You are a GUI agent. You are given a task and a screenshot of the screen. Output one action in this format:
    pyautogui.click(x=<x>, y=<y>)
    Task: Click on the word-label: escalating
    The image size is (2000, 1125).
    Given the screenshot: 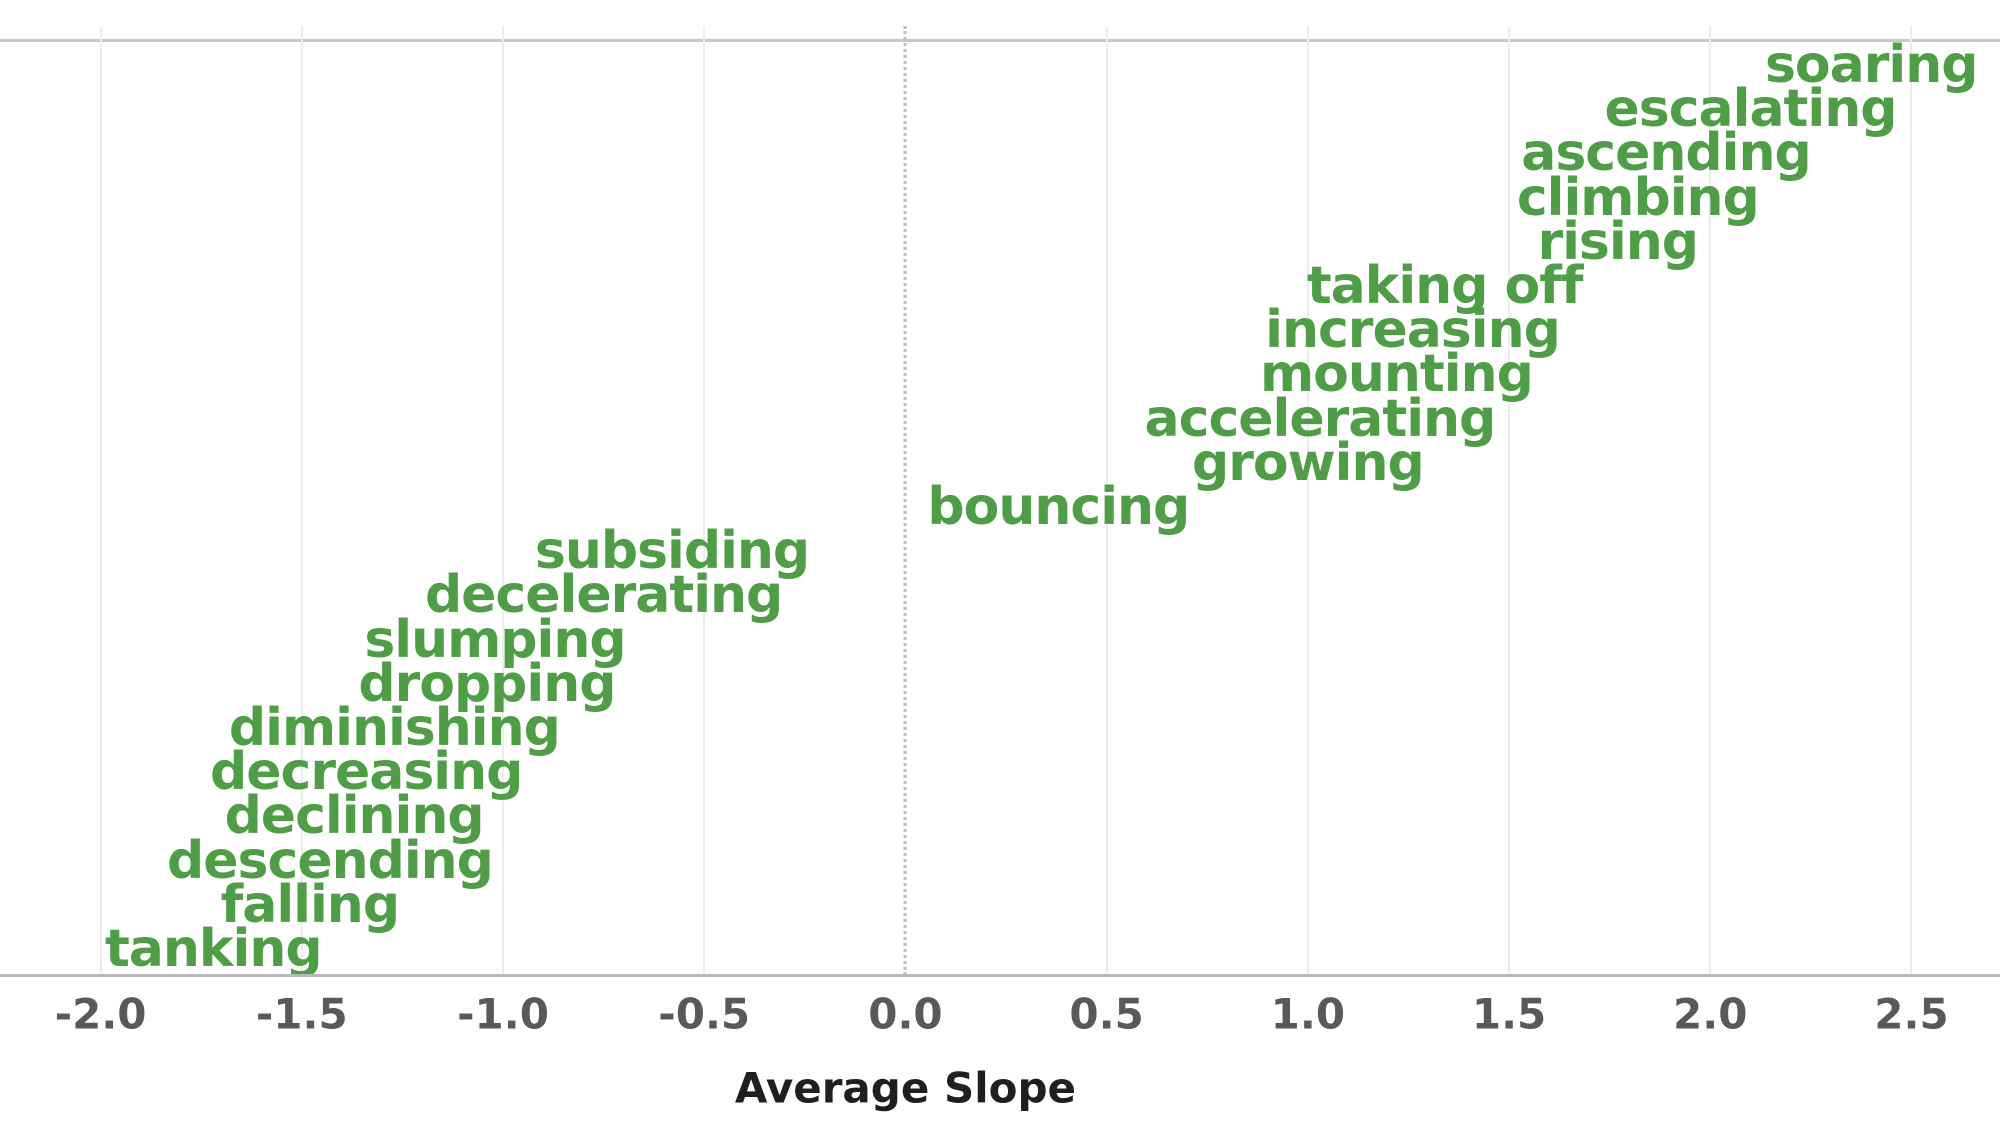 What is the action you would take?
    pyautogui.click(x=1751, y=109)
    